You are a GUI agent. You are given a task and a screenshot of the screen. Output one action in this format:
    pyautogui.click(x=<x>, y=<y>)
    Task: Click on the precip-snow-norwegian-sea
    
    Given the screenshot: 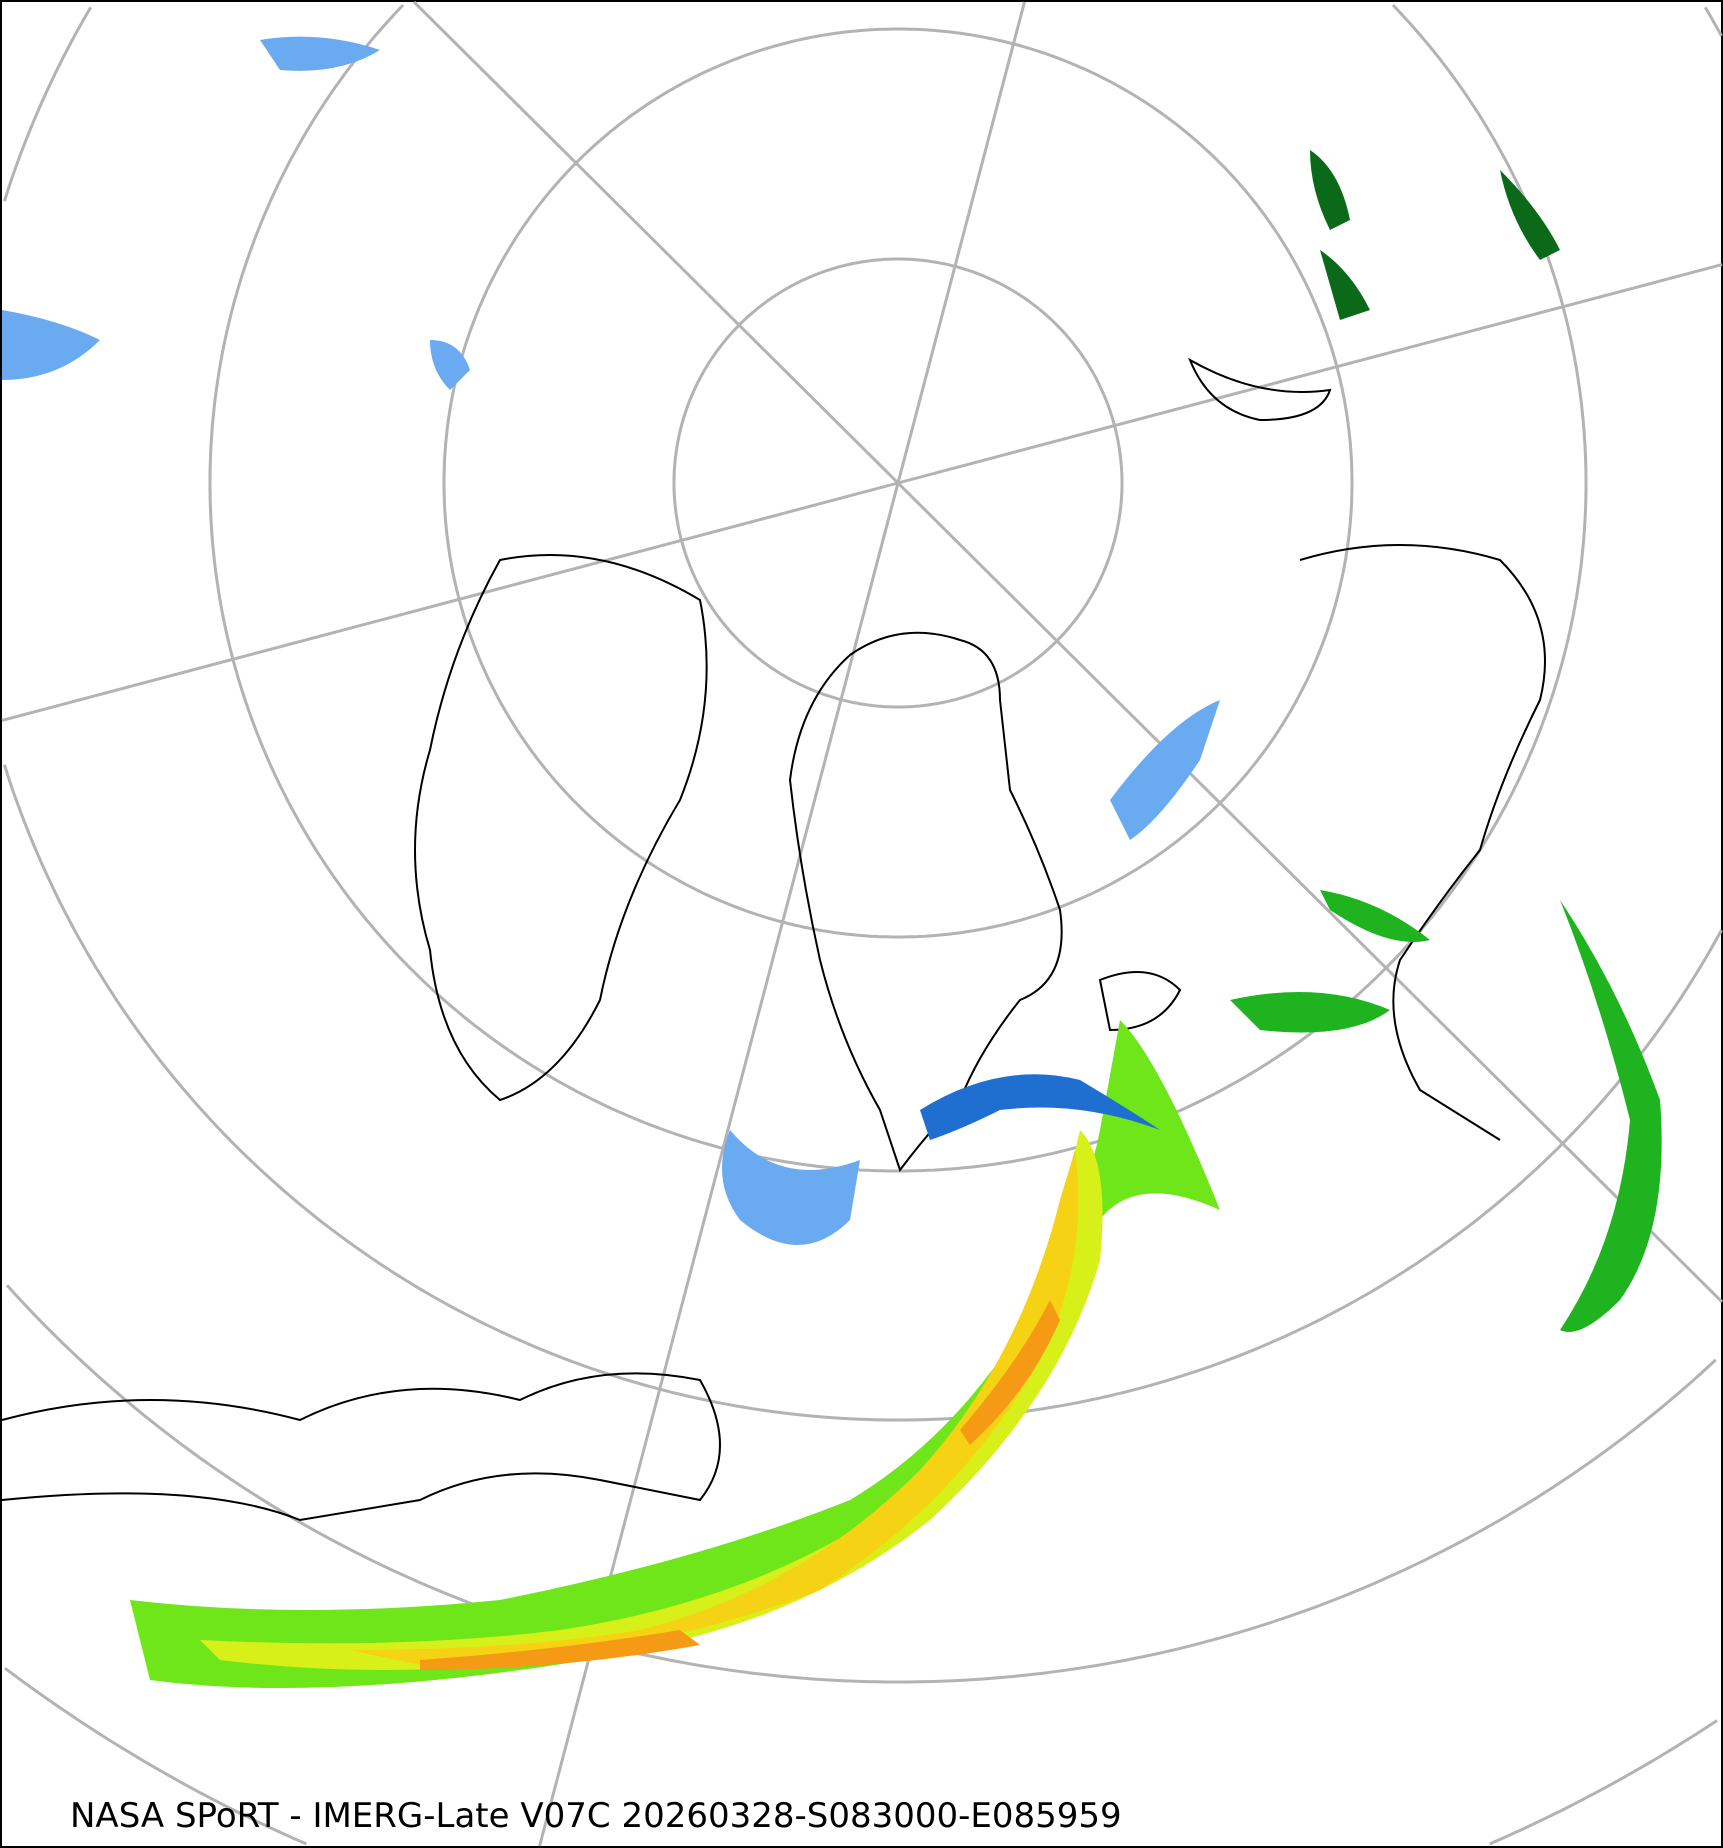 What is the action you would take?
    pyautogui.click(x=1165, y=770)
    